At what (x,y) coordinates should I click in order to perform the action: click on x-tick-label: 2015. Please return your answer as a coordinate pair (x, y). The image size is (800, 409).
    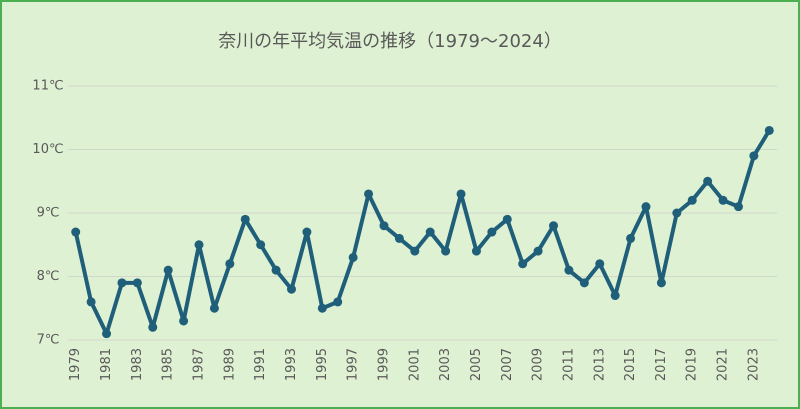
    Looking at the image, I should click on (630, 364).